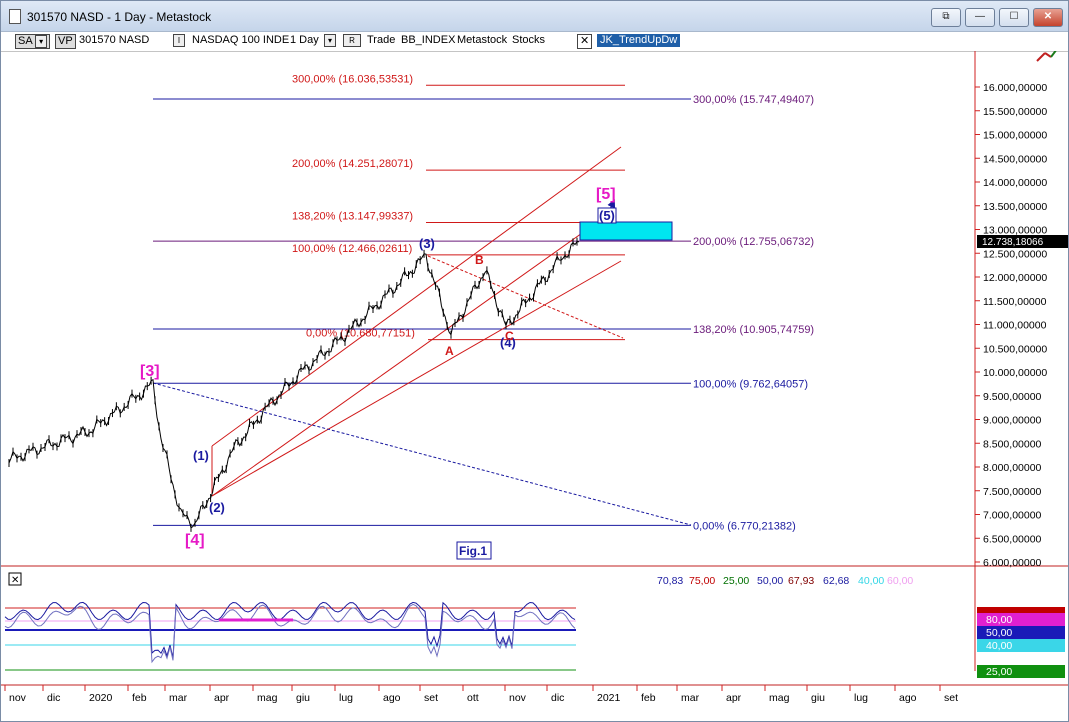  Describe the element at coordinates (609, 698) in the screenshot. I see `x-tick-label: 2021` at that location.